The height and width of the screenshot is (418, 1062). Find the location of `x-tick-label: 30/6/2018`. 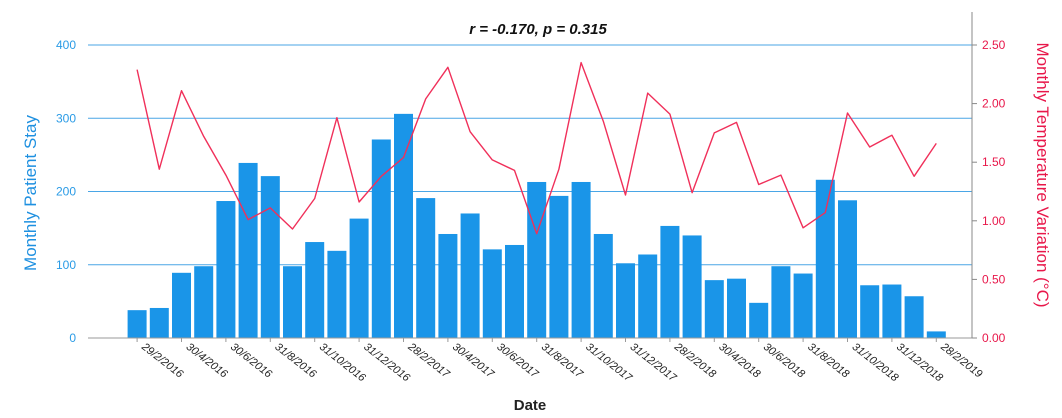

x-tick-label: 30/6/2018 is located at coordinates (784, 361).